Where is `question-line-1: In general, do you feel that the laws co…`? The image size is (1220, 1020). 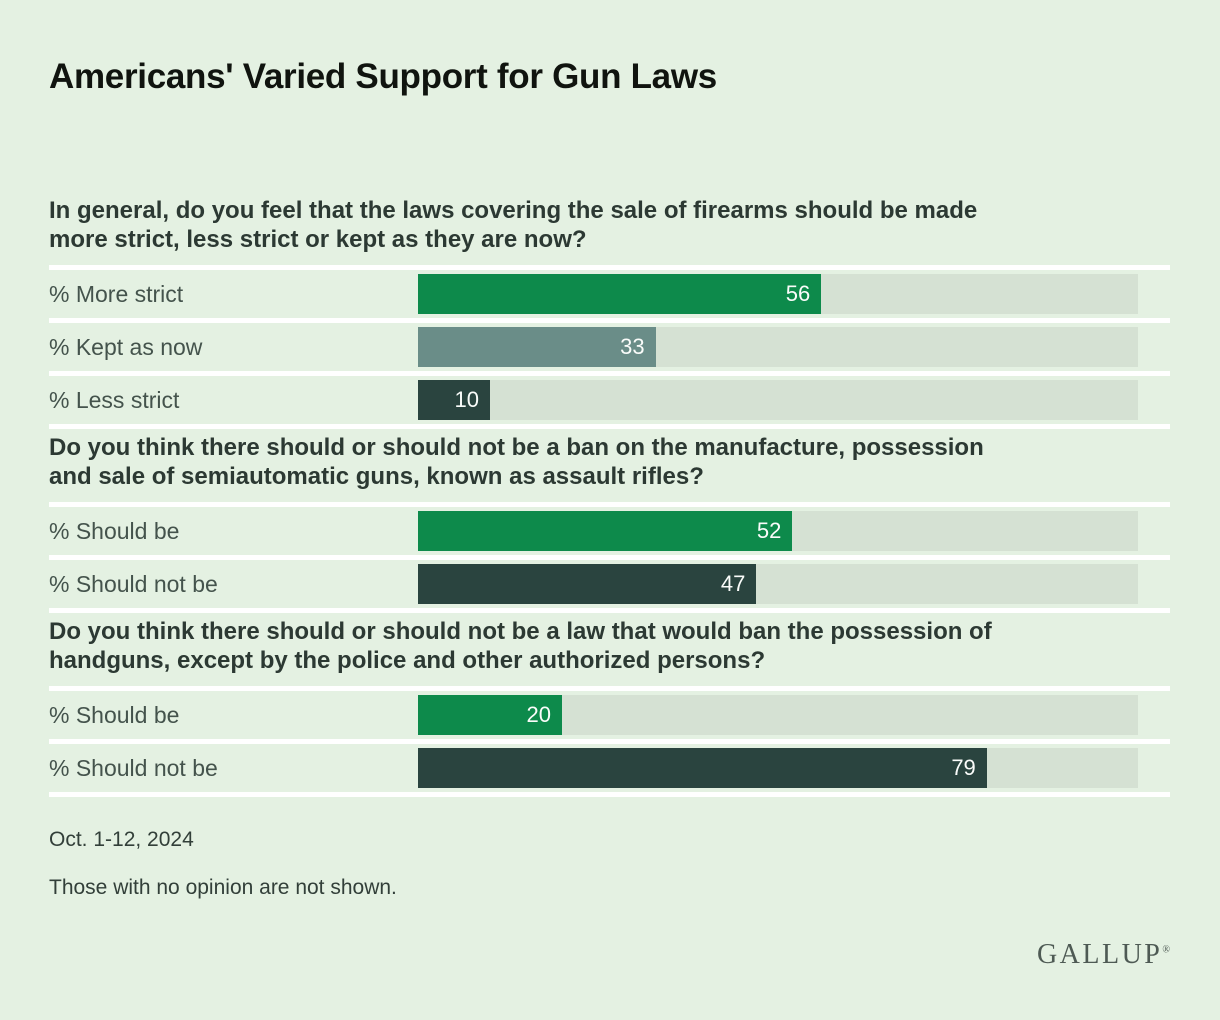
question-line-1: In general, do you feel that the laws co… is located at coordinates (513, 210).